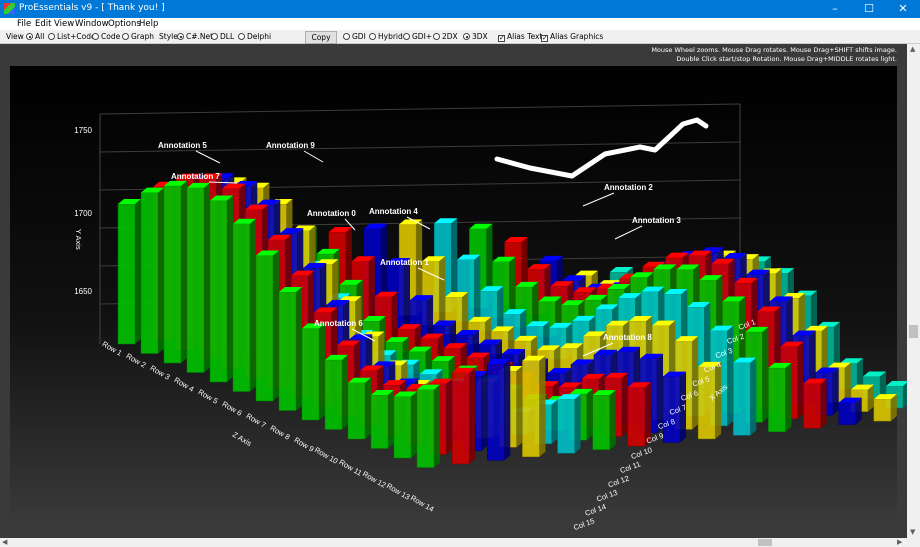 Image resolution: width=920 pixels, height=547 pixels. What do you see at coordinates (900, 542) in the screenshot?
I see `scroll-right-icon: ▶` at bounding box center [900, 542].